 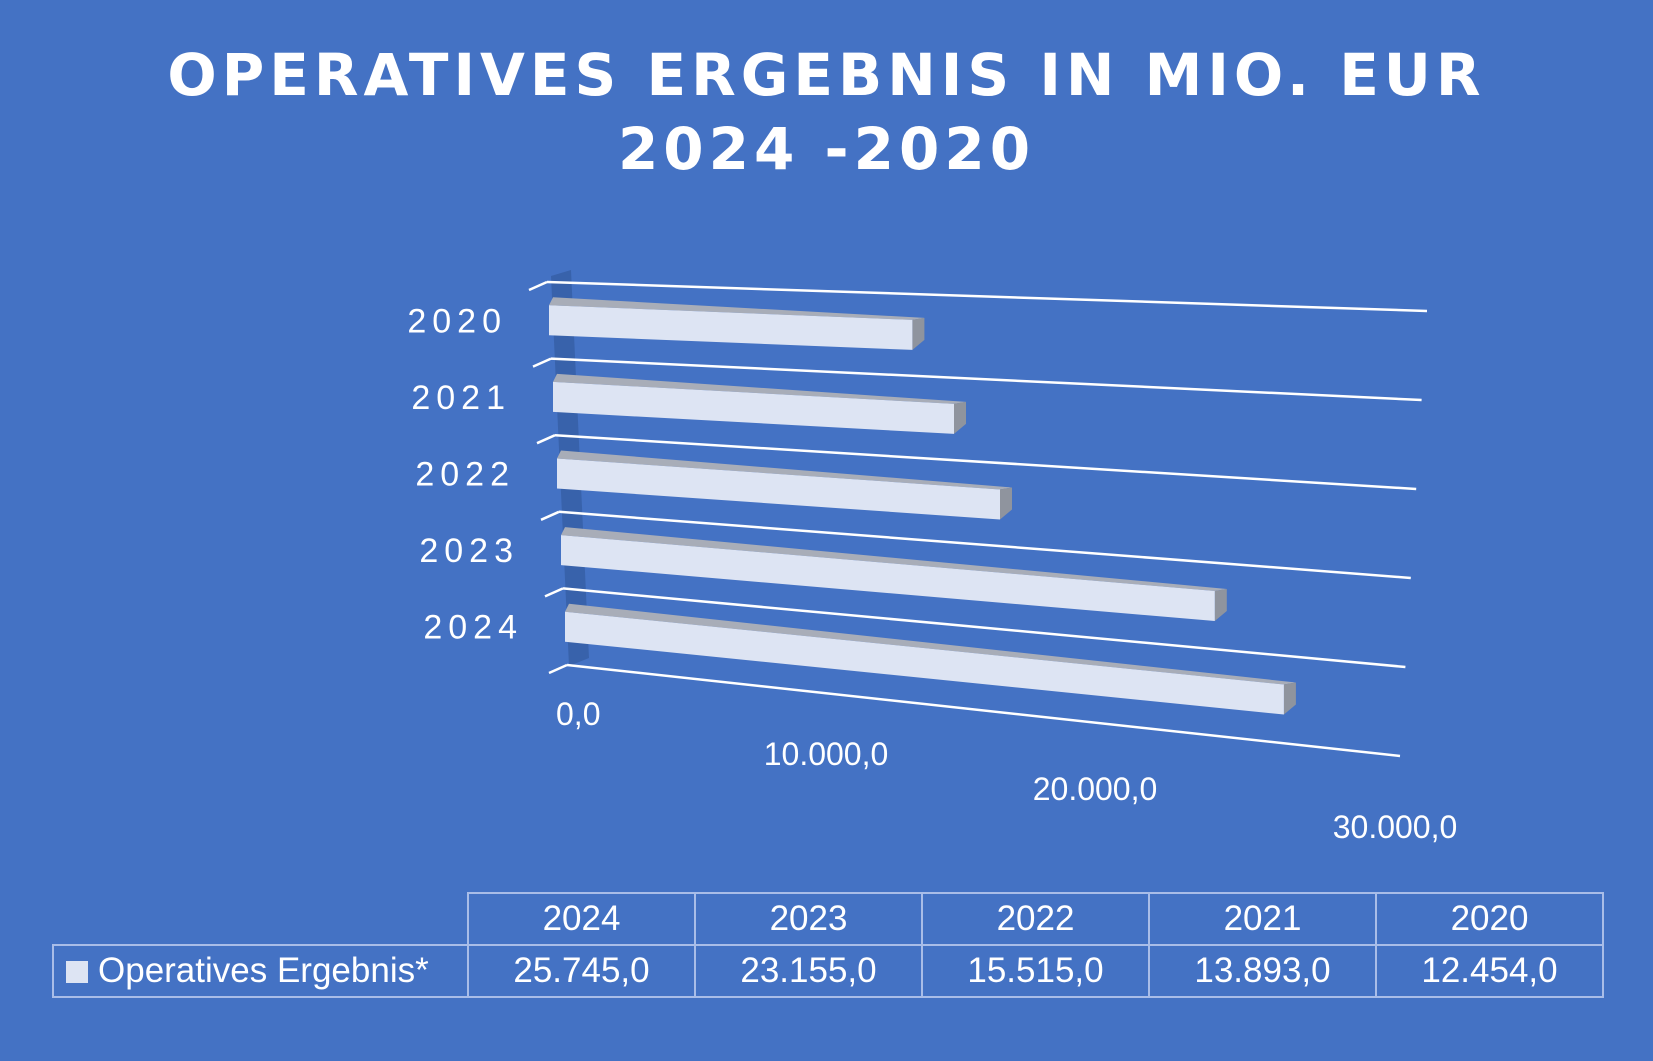 I want to click on bar-top-2022, so click(x=784, y=470).